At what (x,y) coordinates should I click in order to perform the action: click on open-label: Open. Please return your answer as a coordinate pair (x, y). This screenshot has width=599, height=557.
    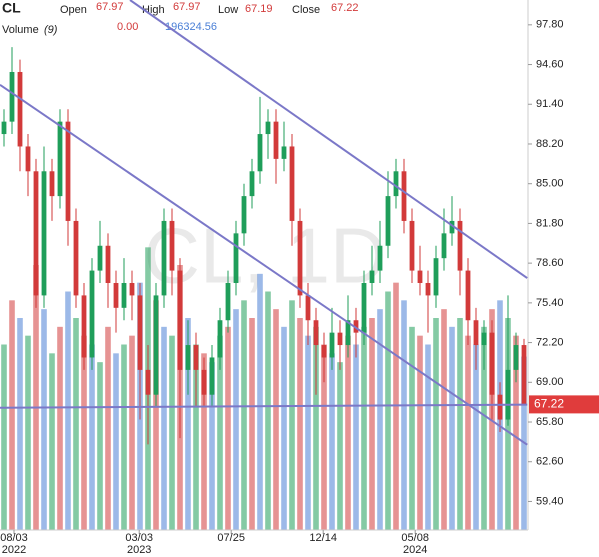
    Looking at the image, I should click on (73, 10).